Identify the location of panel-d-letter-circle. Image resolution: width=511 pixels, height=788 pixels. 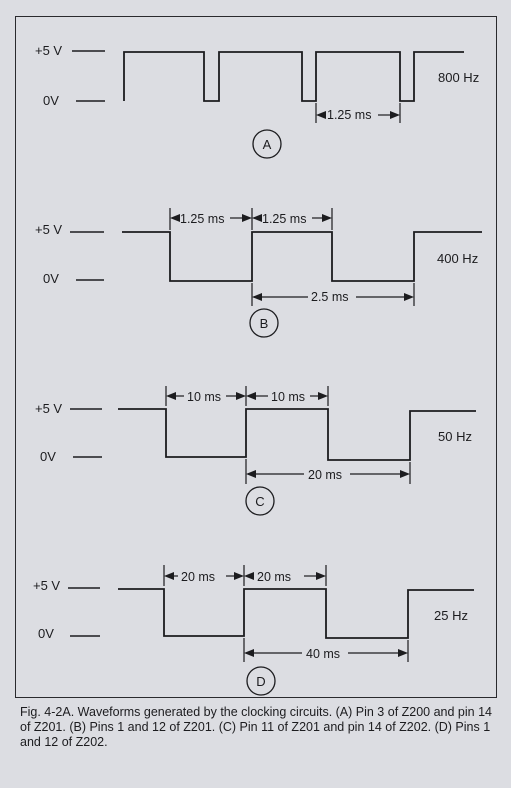
(261, 681).